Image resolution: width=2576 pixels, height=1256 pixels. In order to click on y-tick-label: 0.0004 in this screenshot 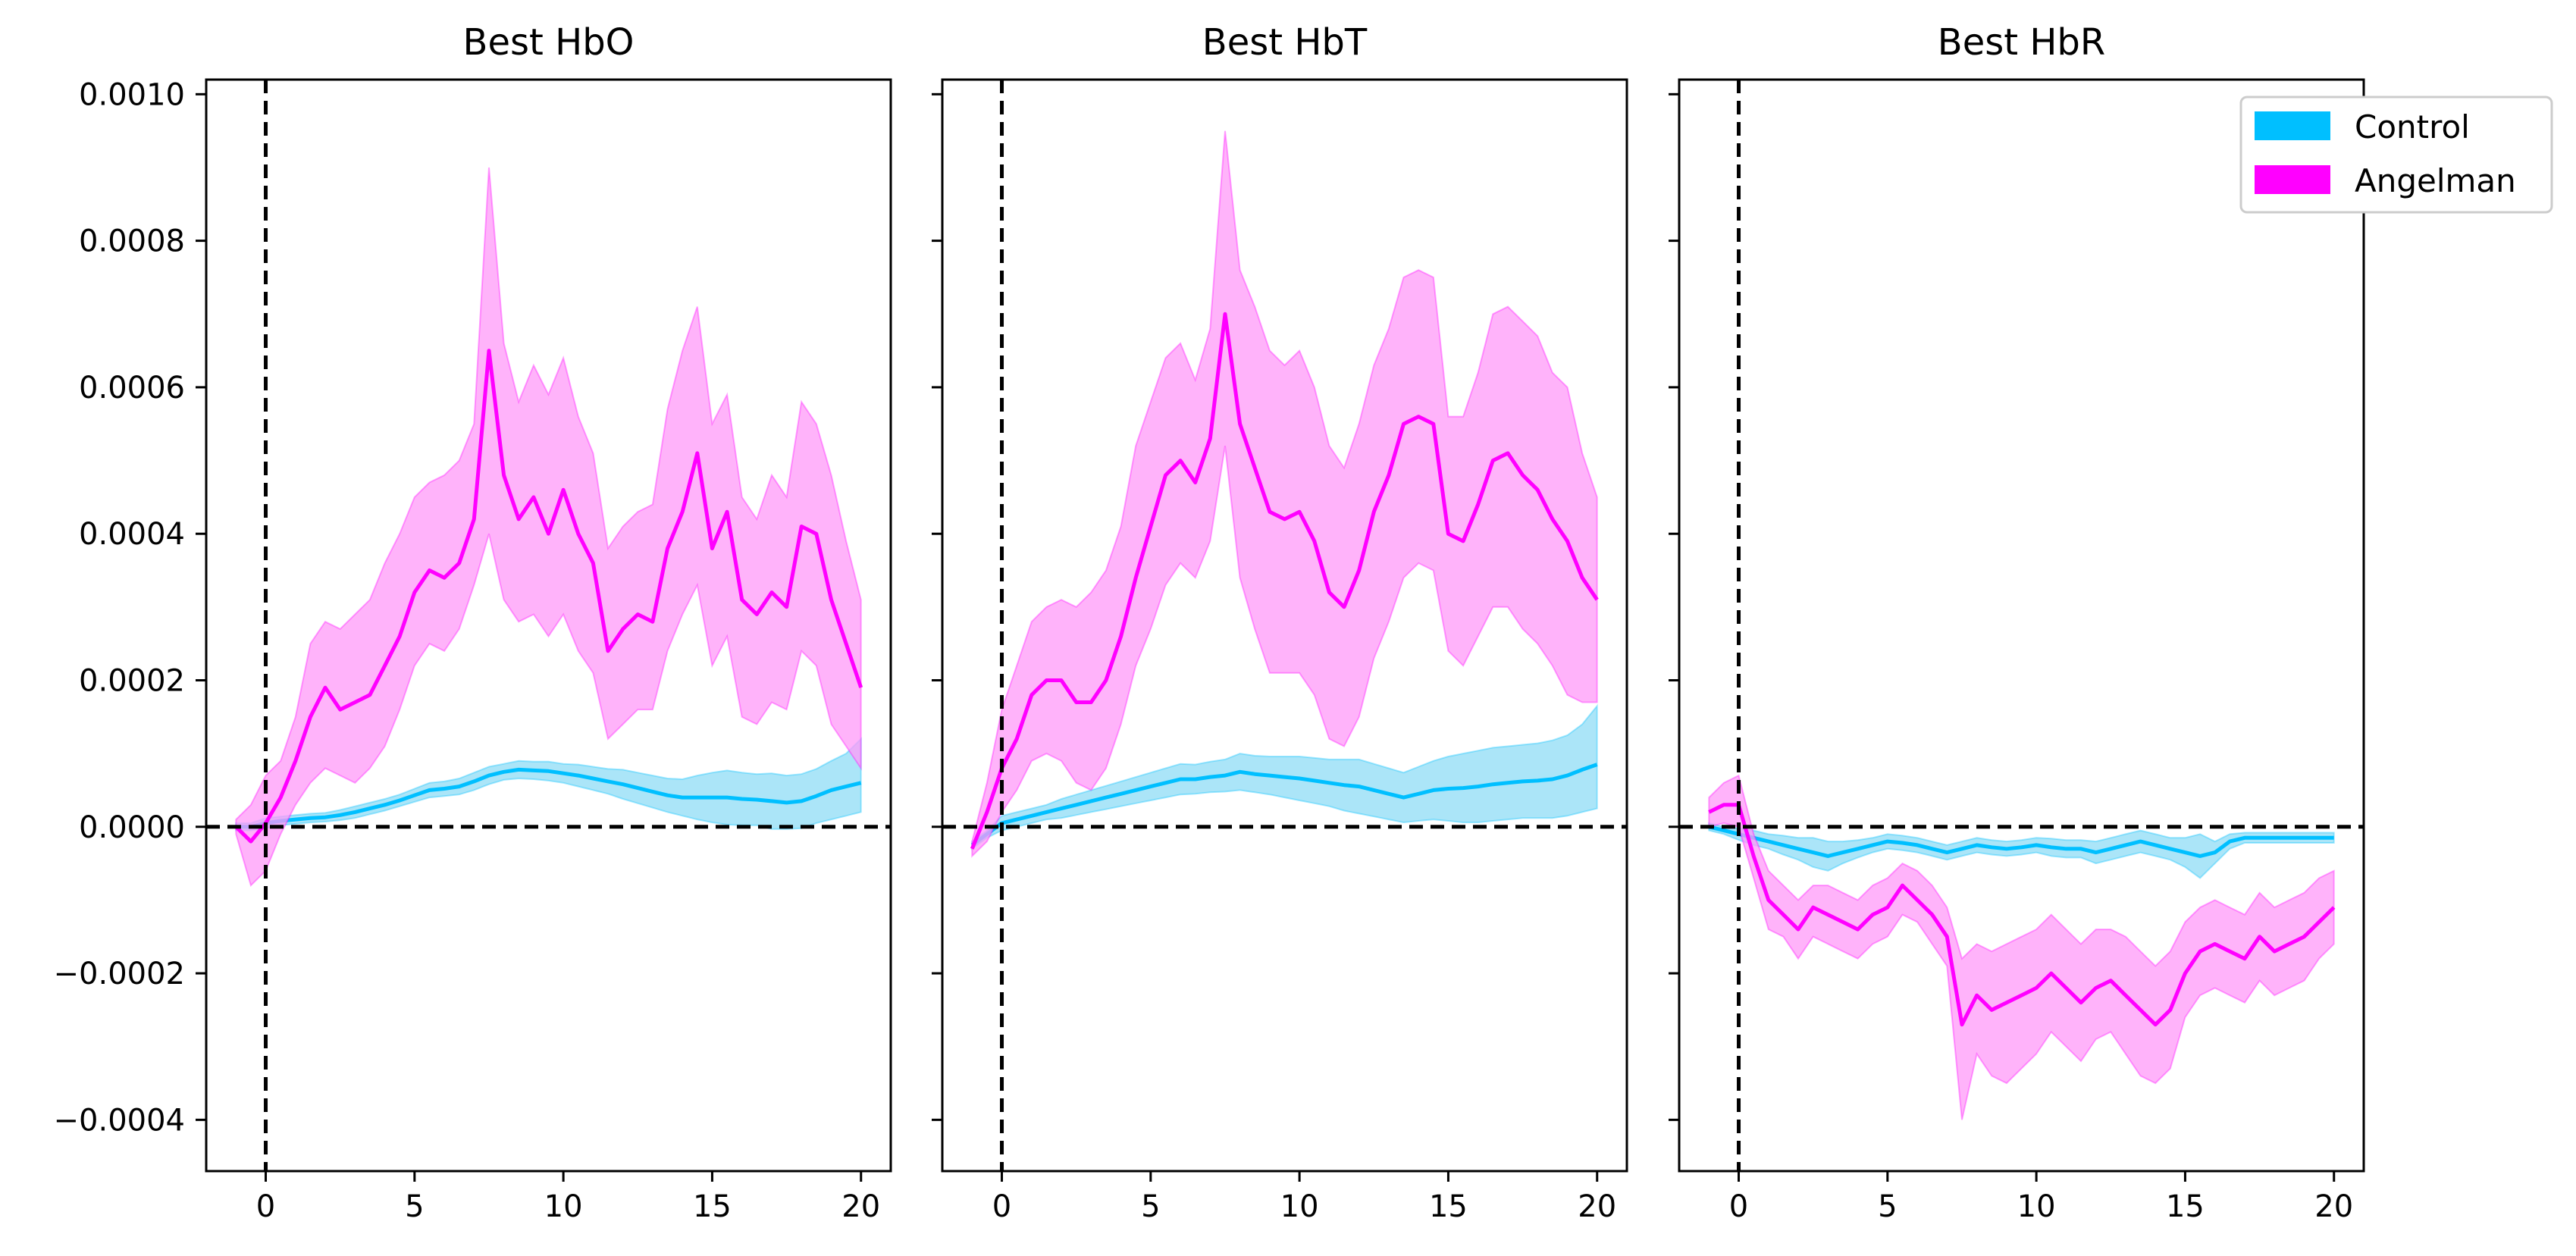, I will do `click(132, 534)`.